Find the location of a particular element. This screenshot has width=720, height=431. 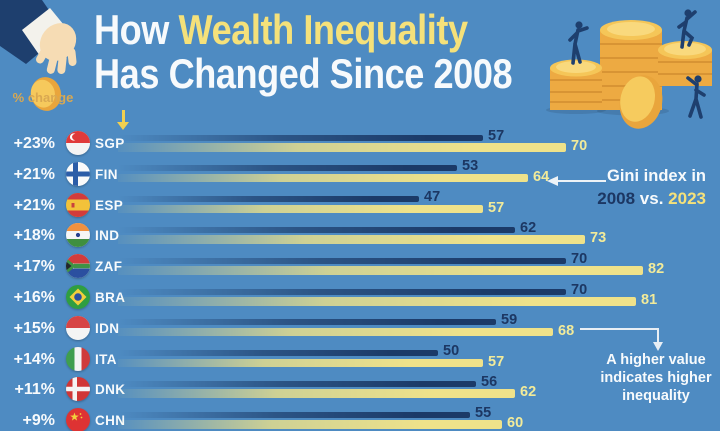

pct-change-value: +9% is located at coordinates (38, 421).